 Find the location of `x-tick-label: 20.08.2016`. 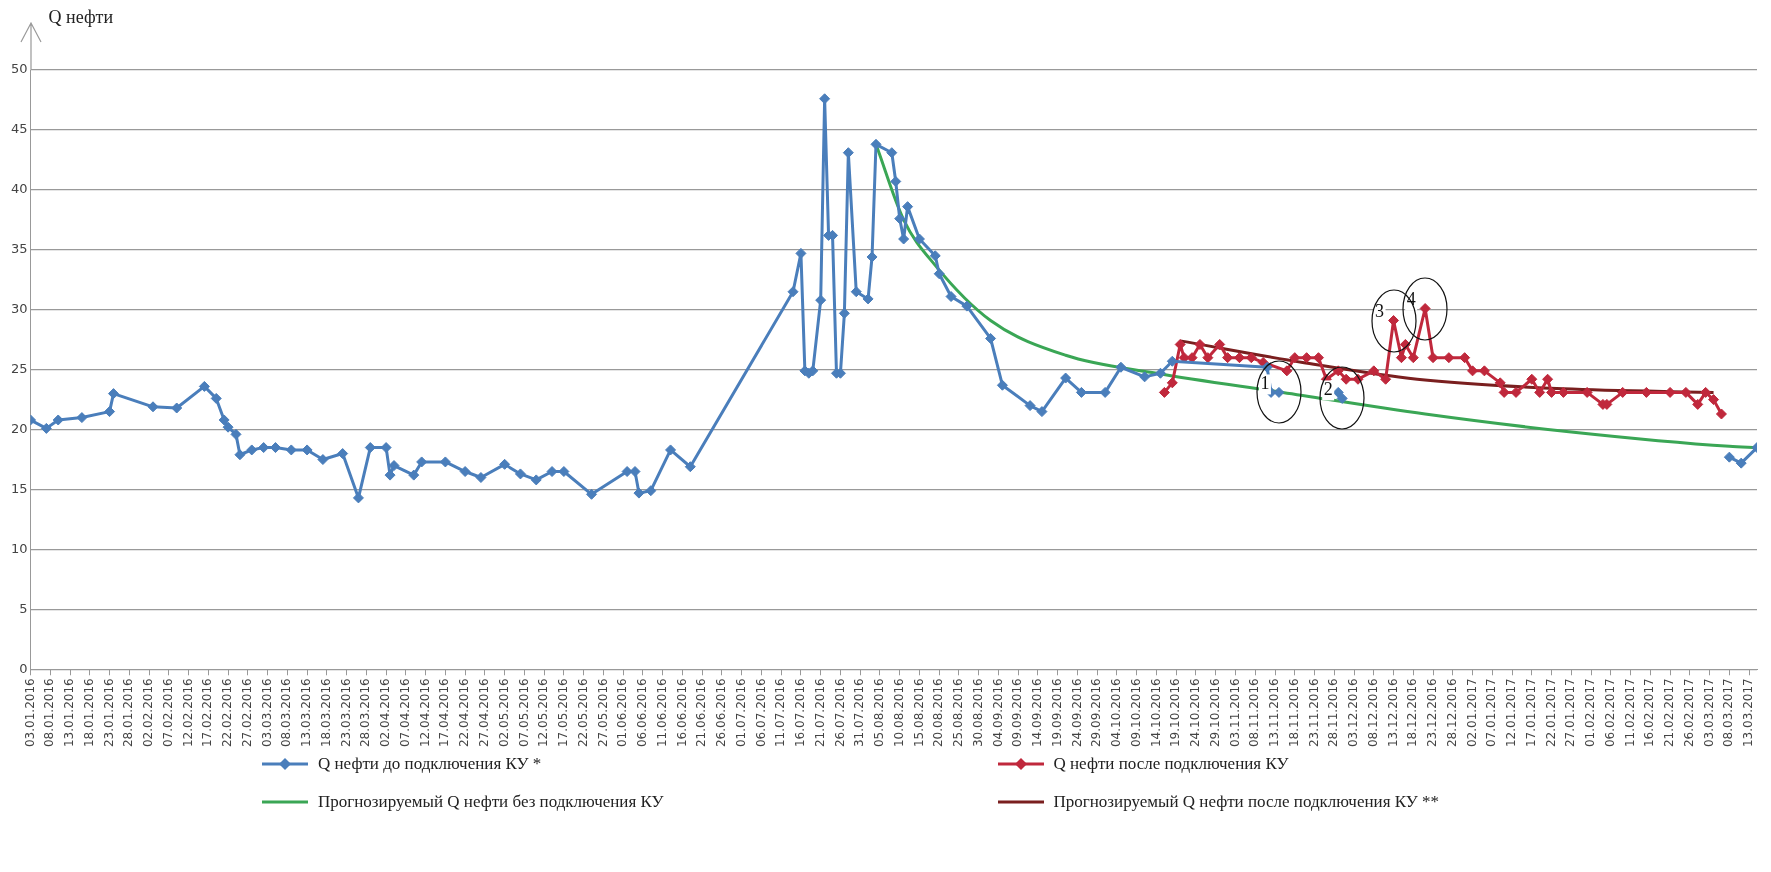

x-tick-label: 20.08.2016 is located at coordinates (938, 713).